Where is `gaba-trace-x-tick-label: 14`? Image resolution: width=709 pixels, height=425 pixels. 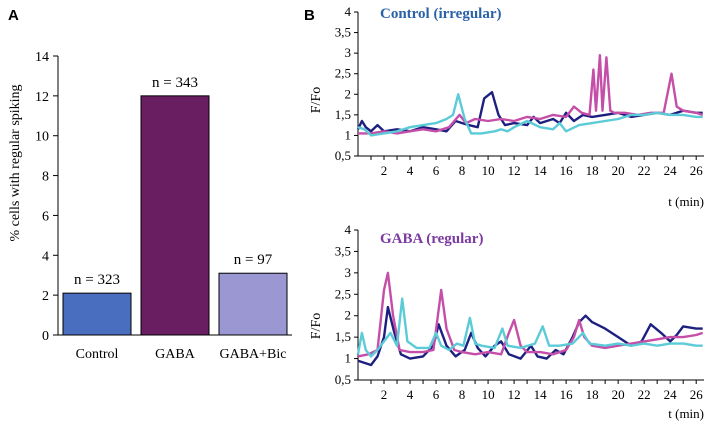
gaba-trace-x-tick-label: 14 is located at coordinates (541, 394).